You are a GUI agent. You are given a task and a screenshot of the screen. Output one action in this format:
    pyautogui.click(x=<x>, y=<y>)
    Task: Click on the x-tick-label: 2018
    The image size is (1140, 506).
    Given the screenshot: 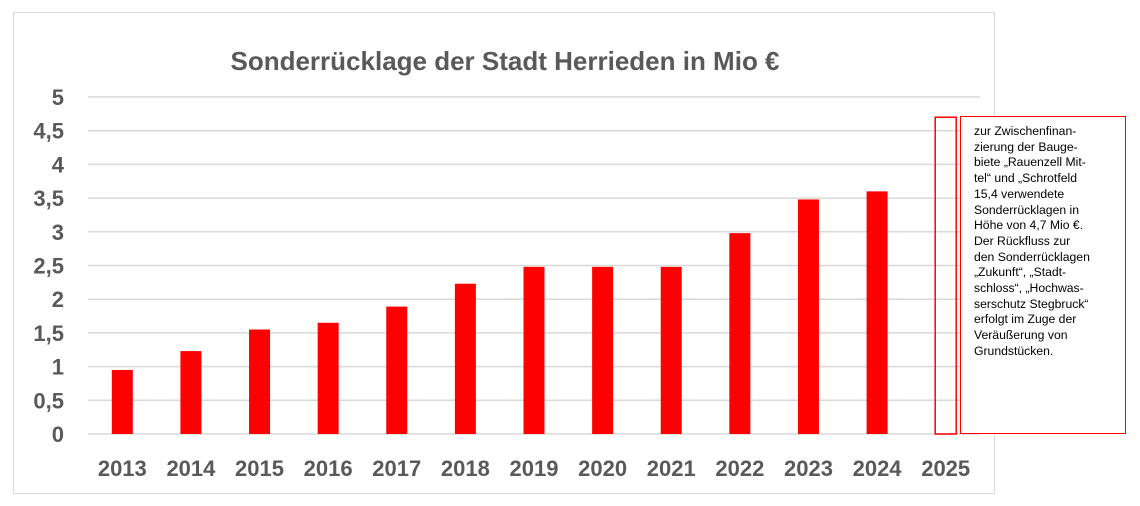 What is the action you would take?
    pyautogui.click(x=465, y=468)
    